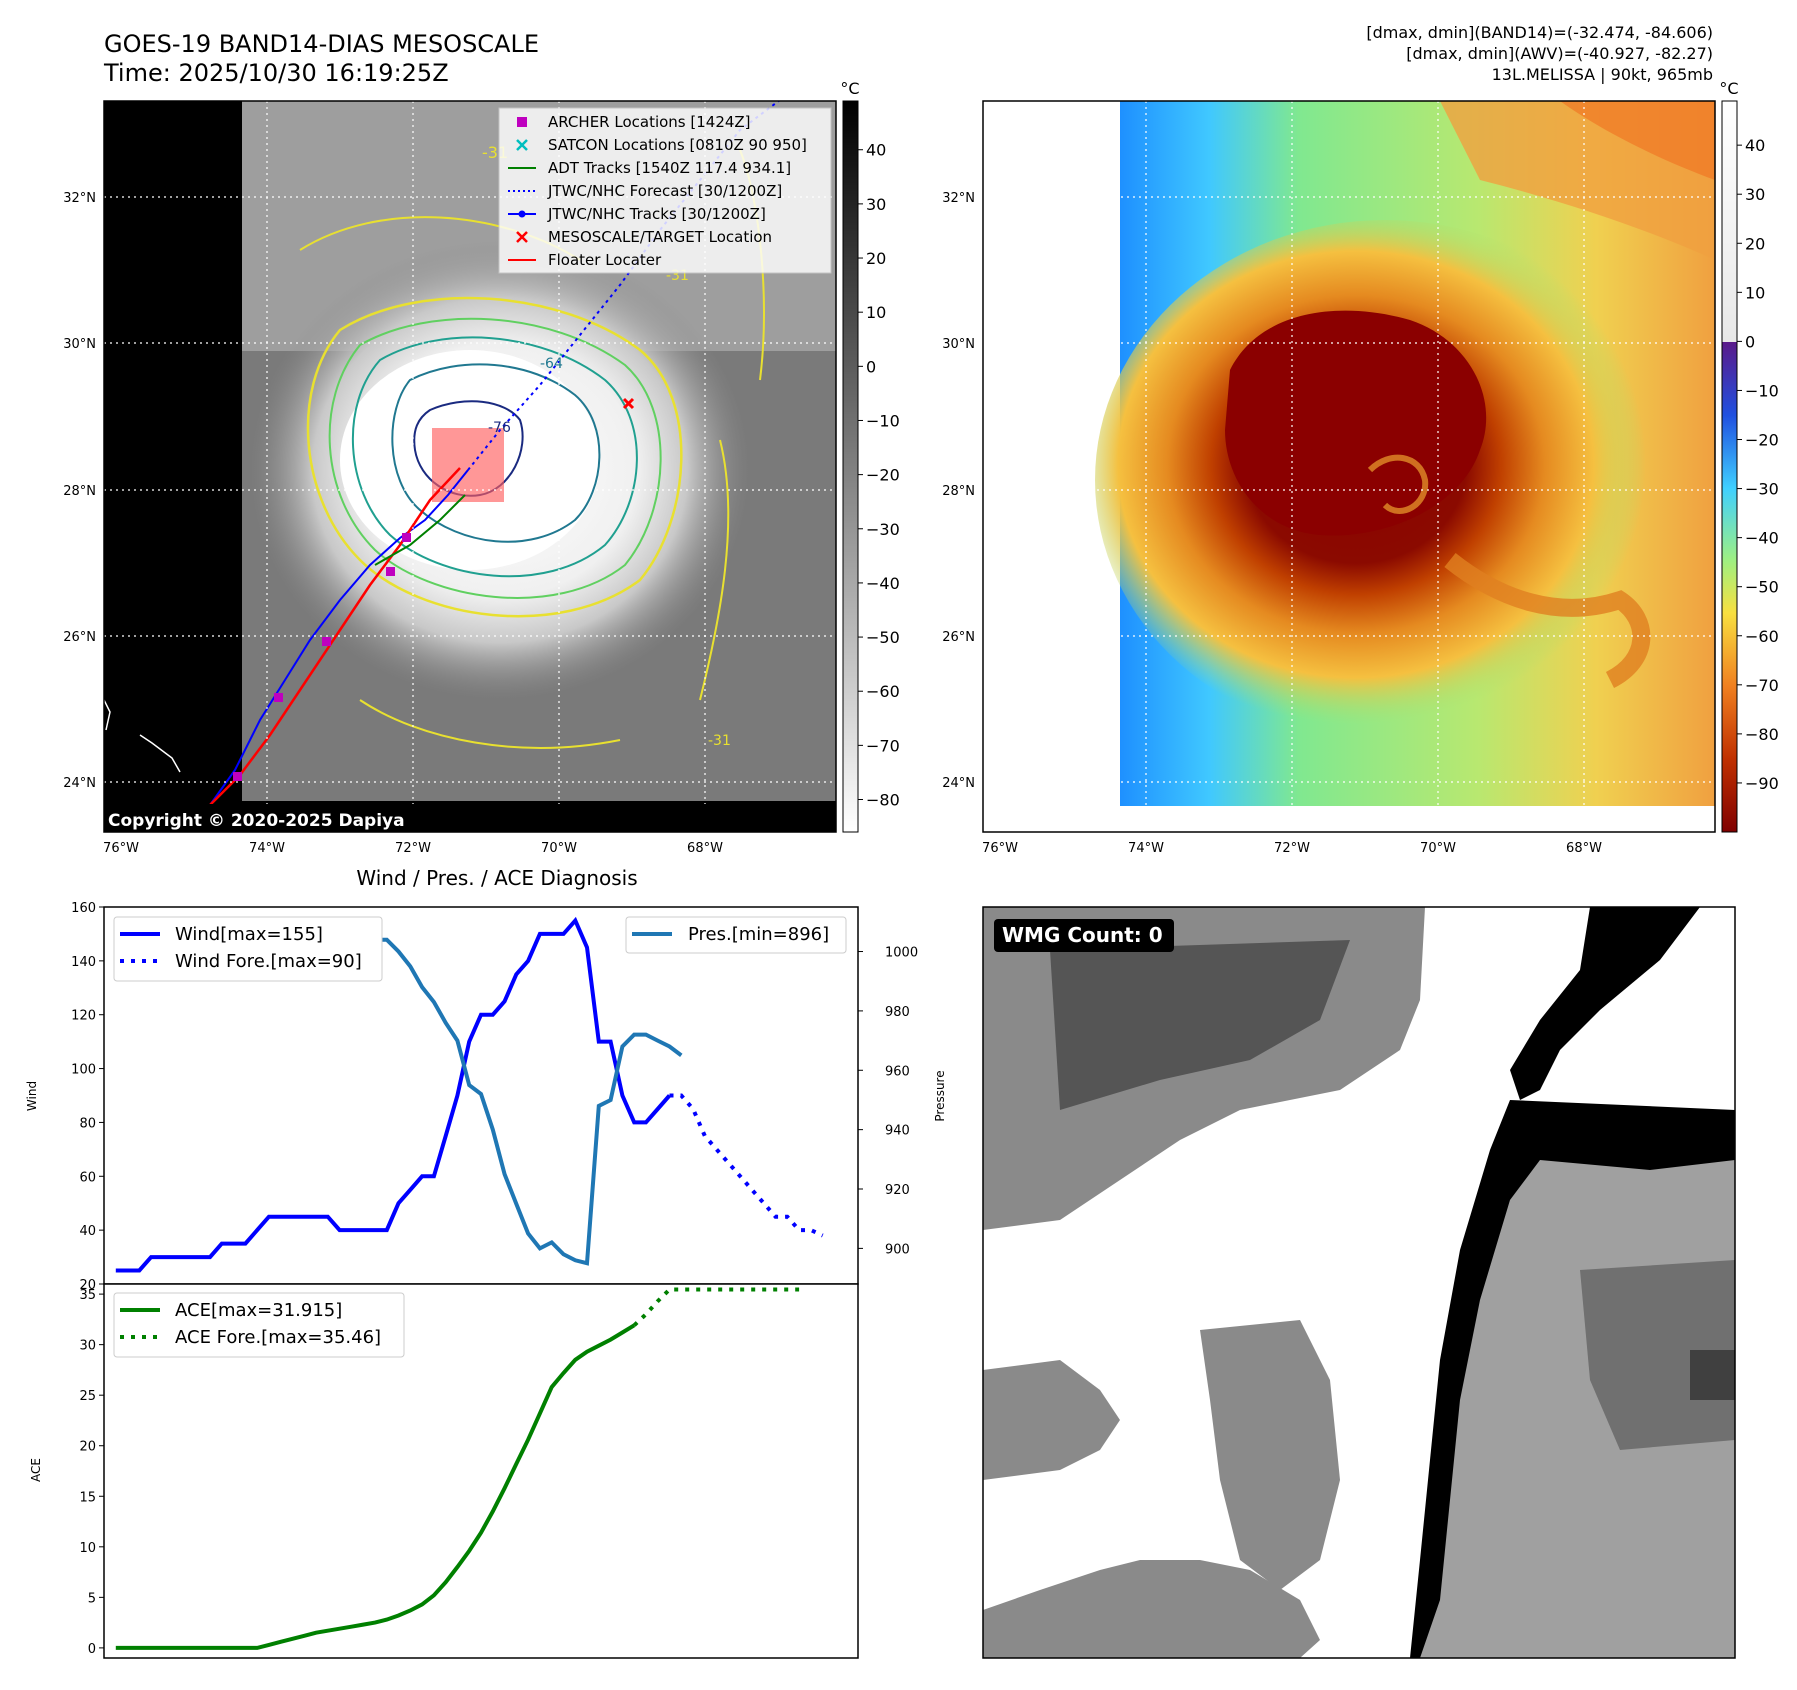 The height and width of the screenshot is (1690, 1797). I want to click on pressure-y-tick-label: 1000, so click(901, 953).